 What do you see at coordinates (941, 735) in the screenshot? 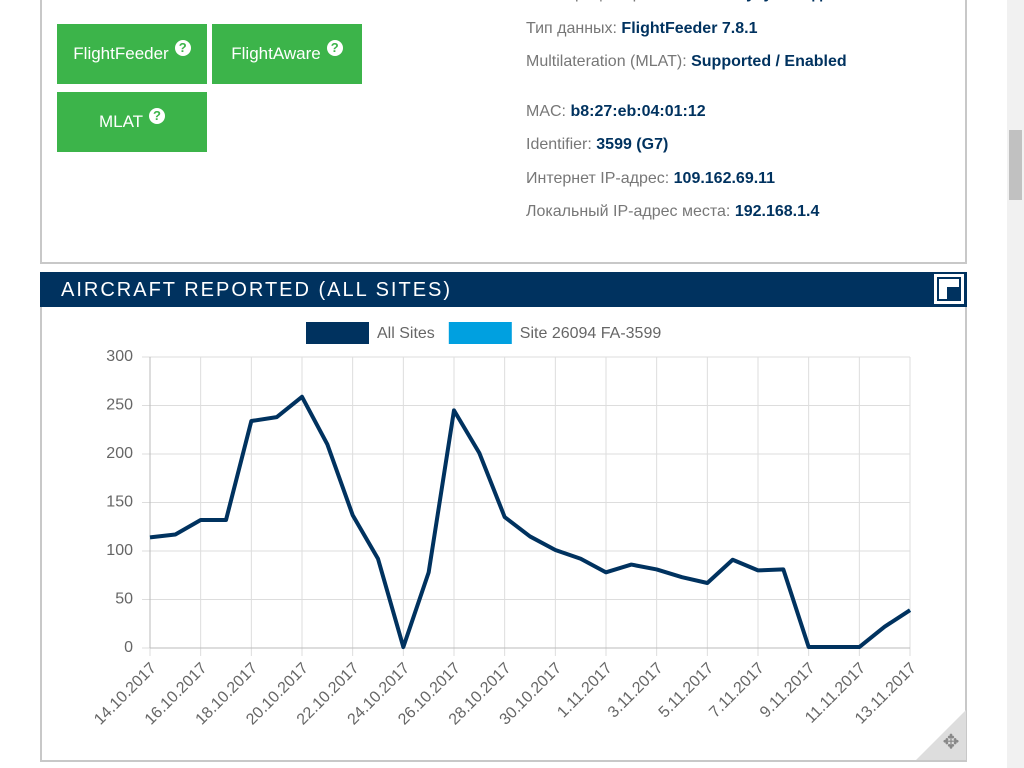
I see `resize-corner` at bounding box center [941, 735].